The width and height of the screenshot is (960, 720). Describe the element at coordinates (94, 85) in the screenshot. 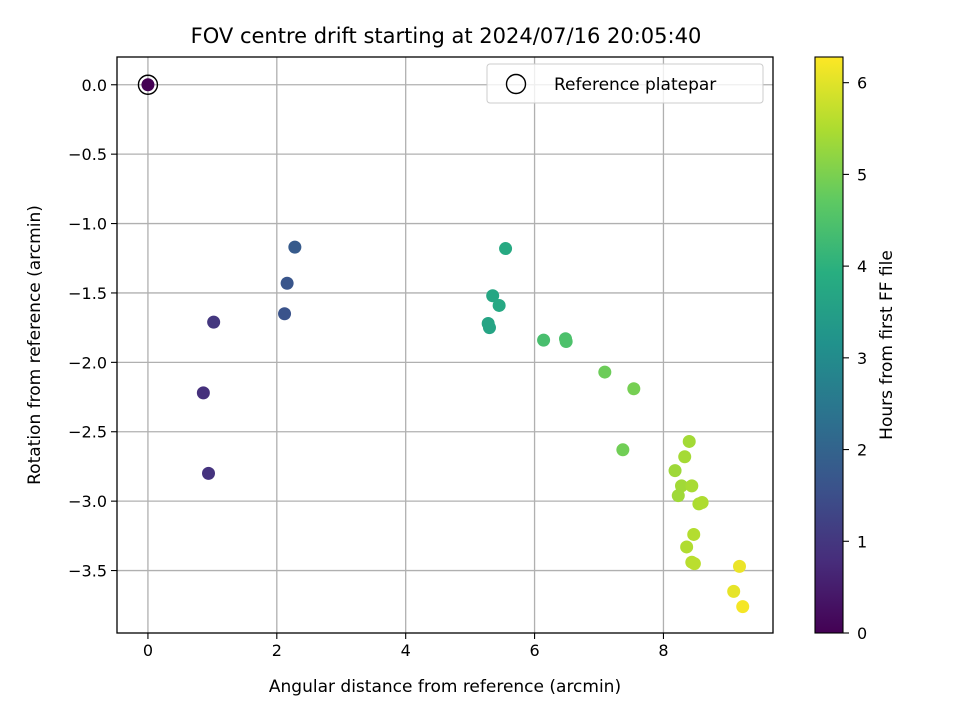

I see `y-tick-label: 0.0` at that location.